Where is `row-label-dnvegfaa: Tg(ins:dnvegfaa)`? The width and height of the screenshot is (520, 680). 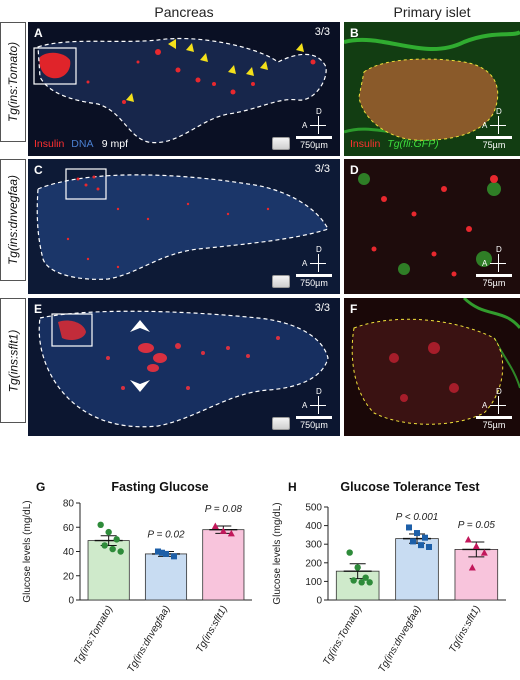
row-label-dnvegfaa: Tg(ins:dnvegfaa) is located at coordinates (13, 220).